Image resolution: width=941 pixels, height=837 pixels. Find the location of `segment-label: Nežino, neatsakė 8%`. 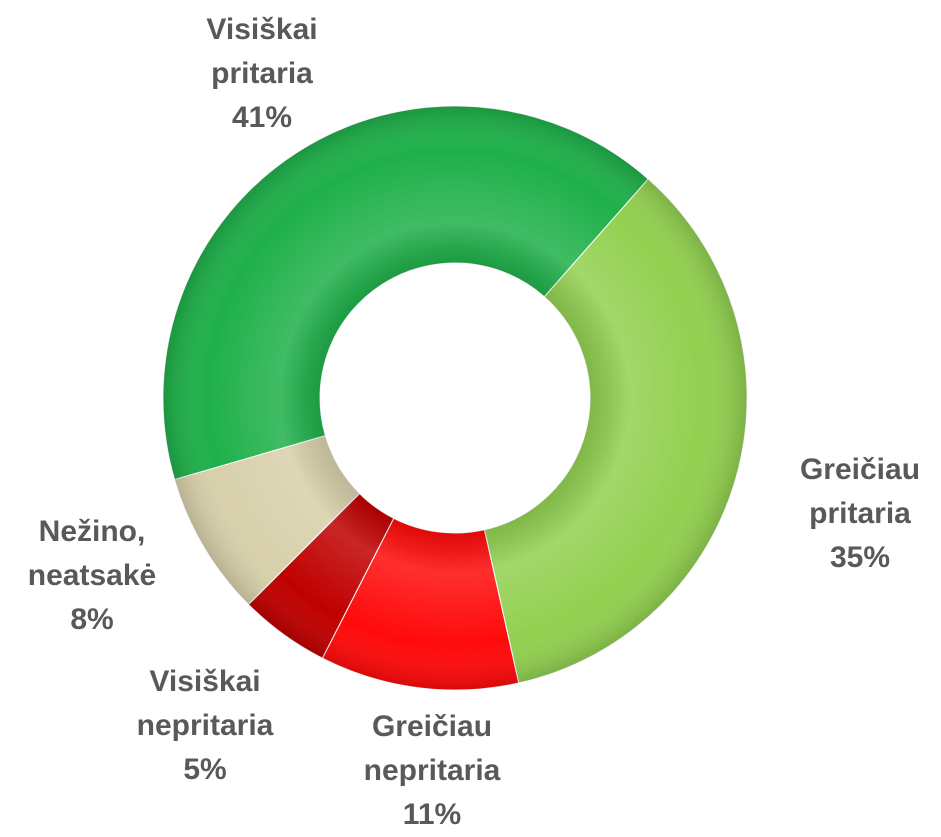

segment-label: Nežino, neatsakė 8% is located at coordinates (92, 576).